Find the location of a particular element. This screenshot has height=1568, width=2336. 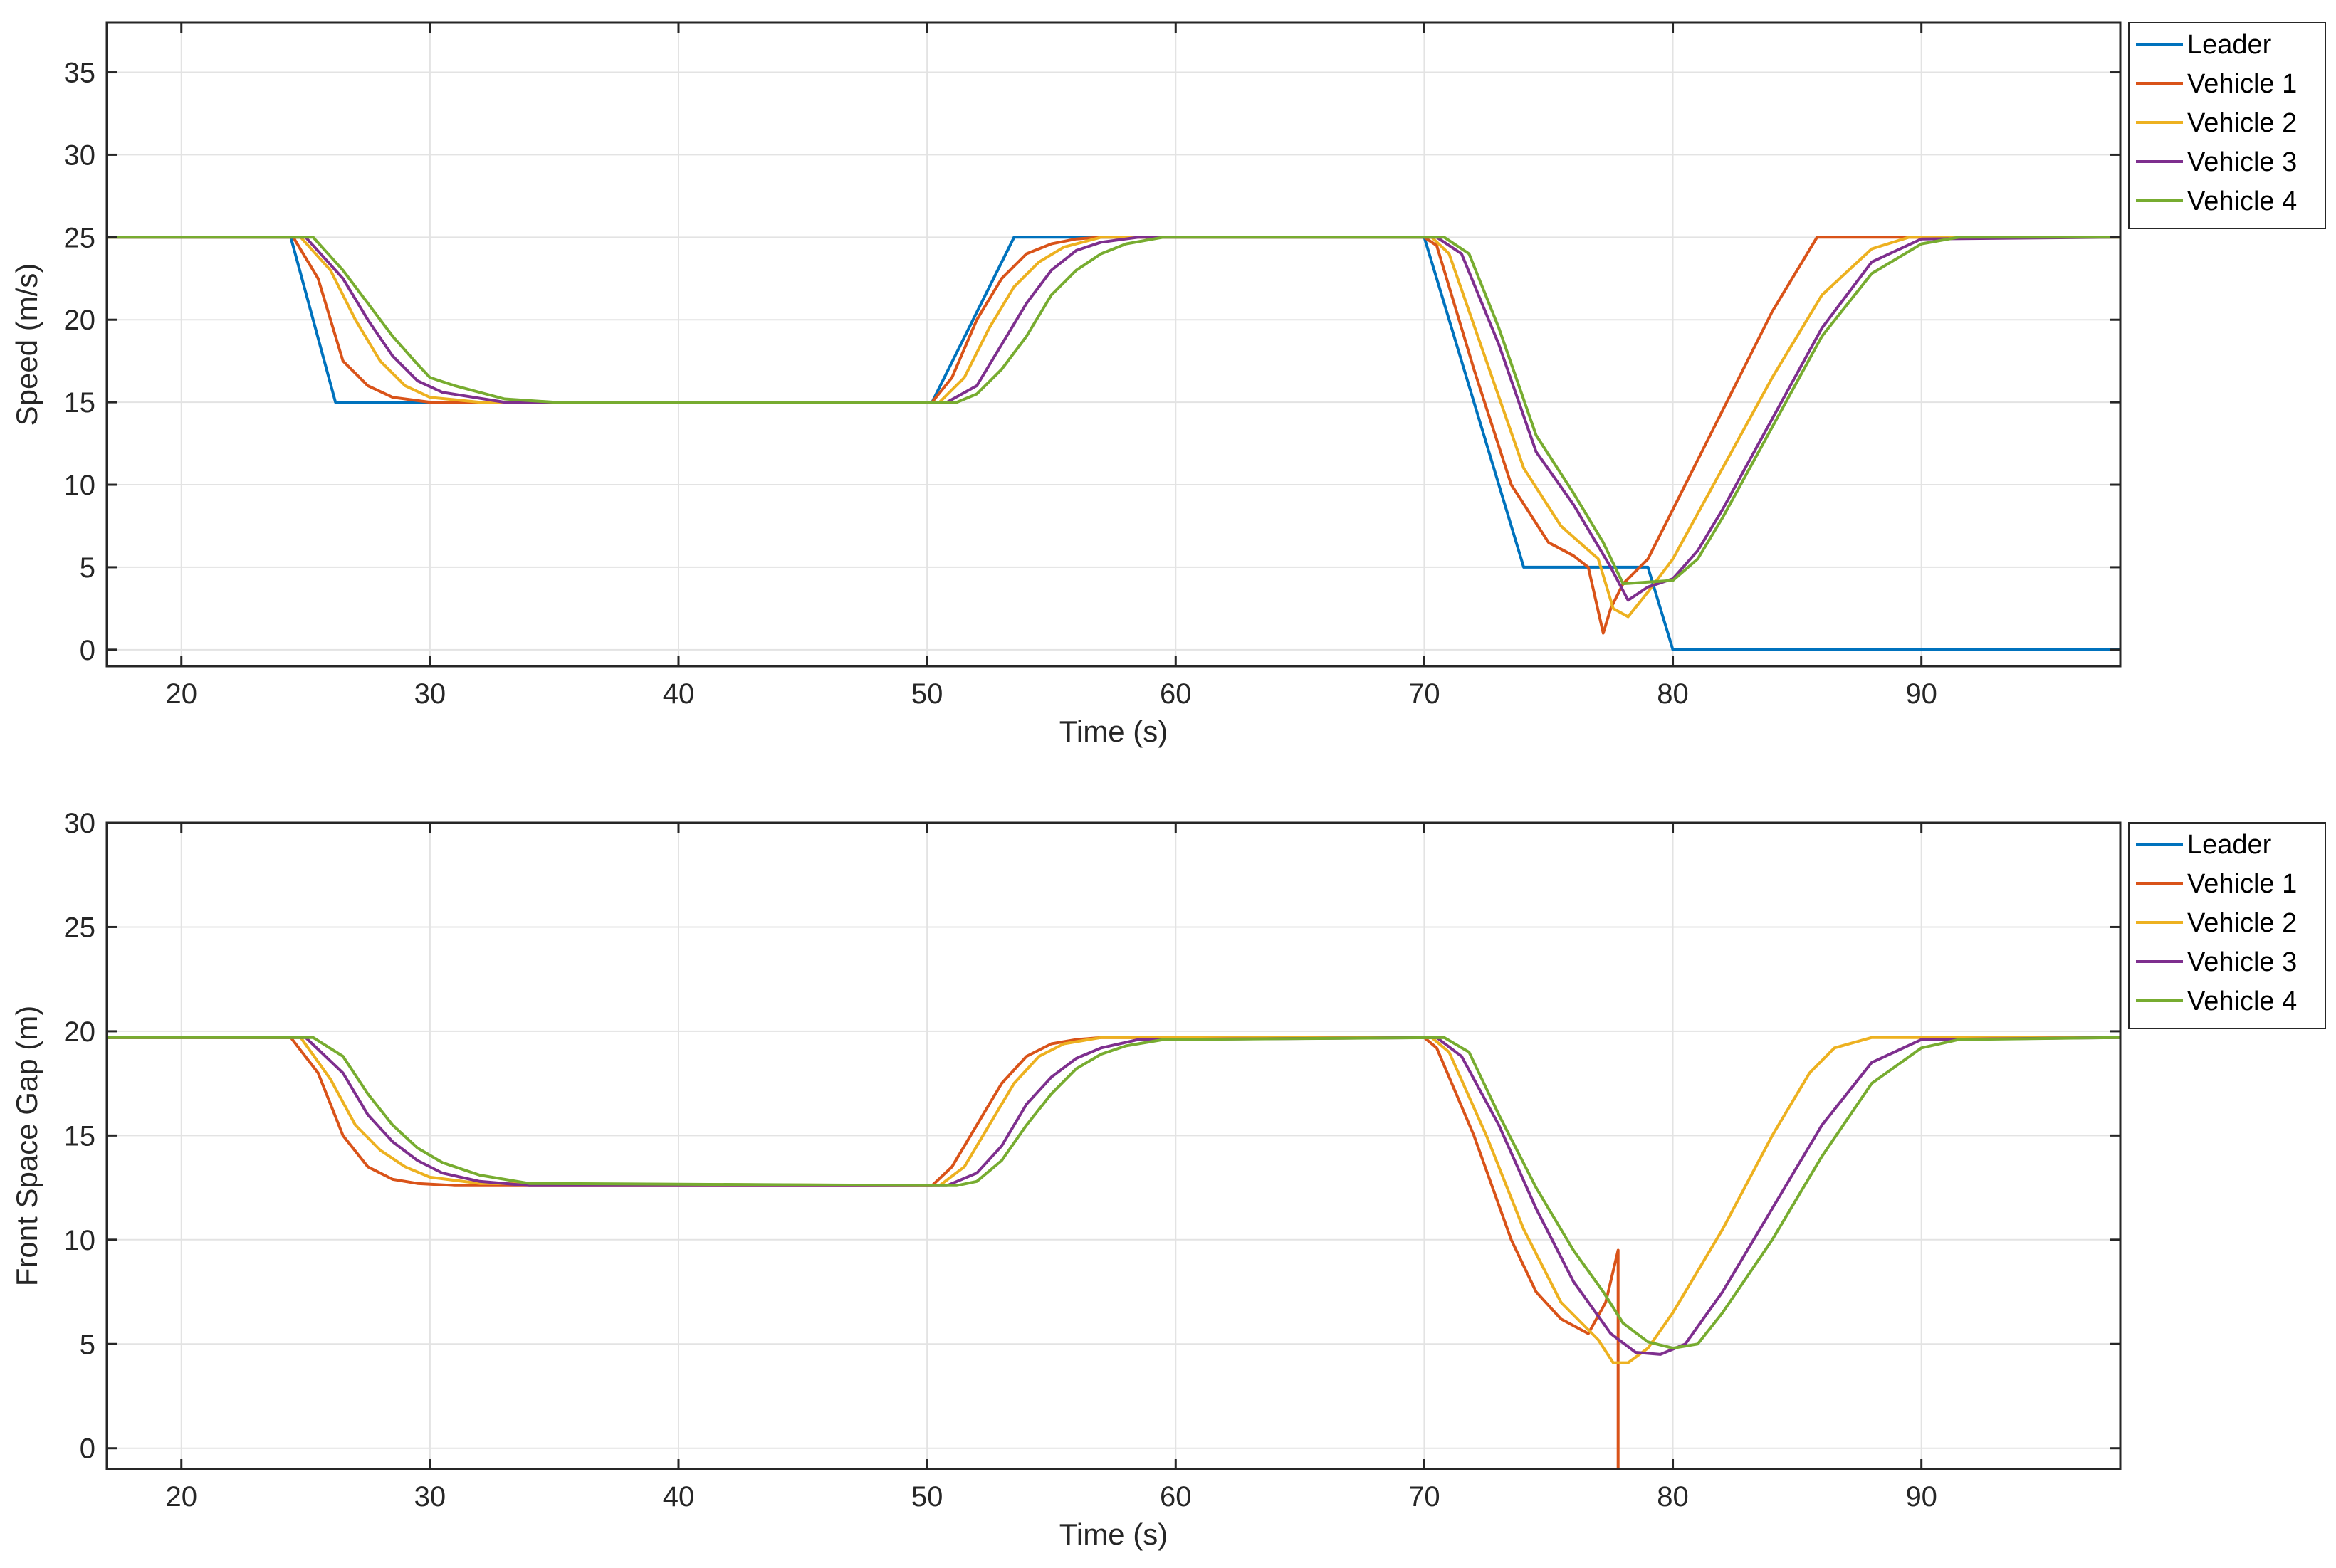

y-tick-label: 35 is located at coordinates (80, 73).